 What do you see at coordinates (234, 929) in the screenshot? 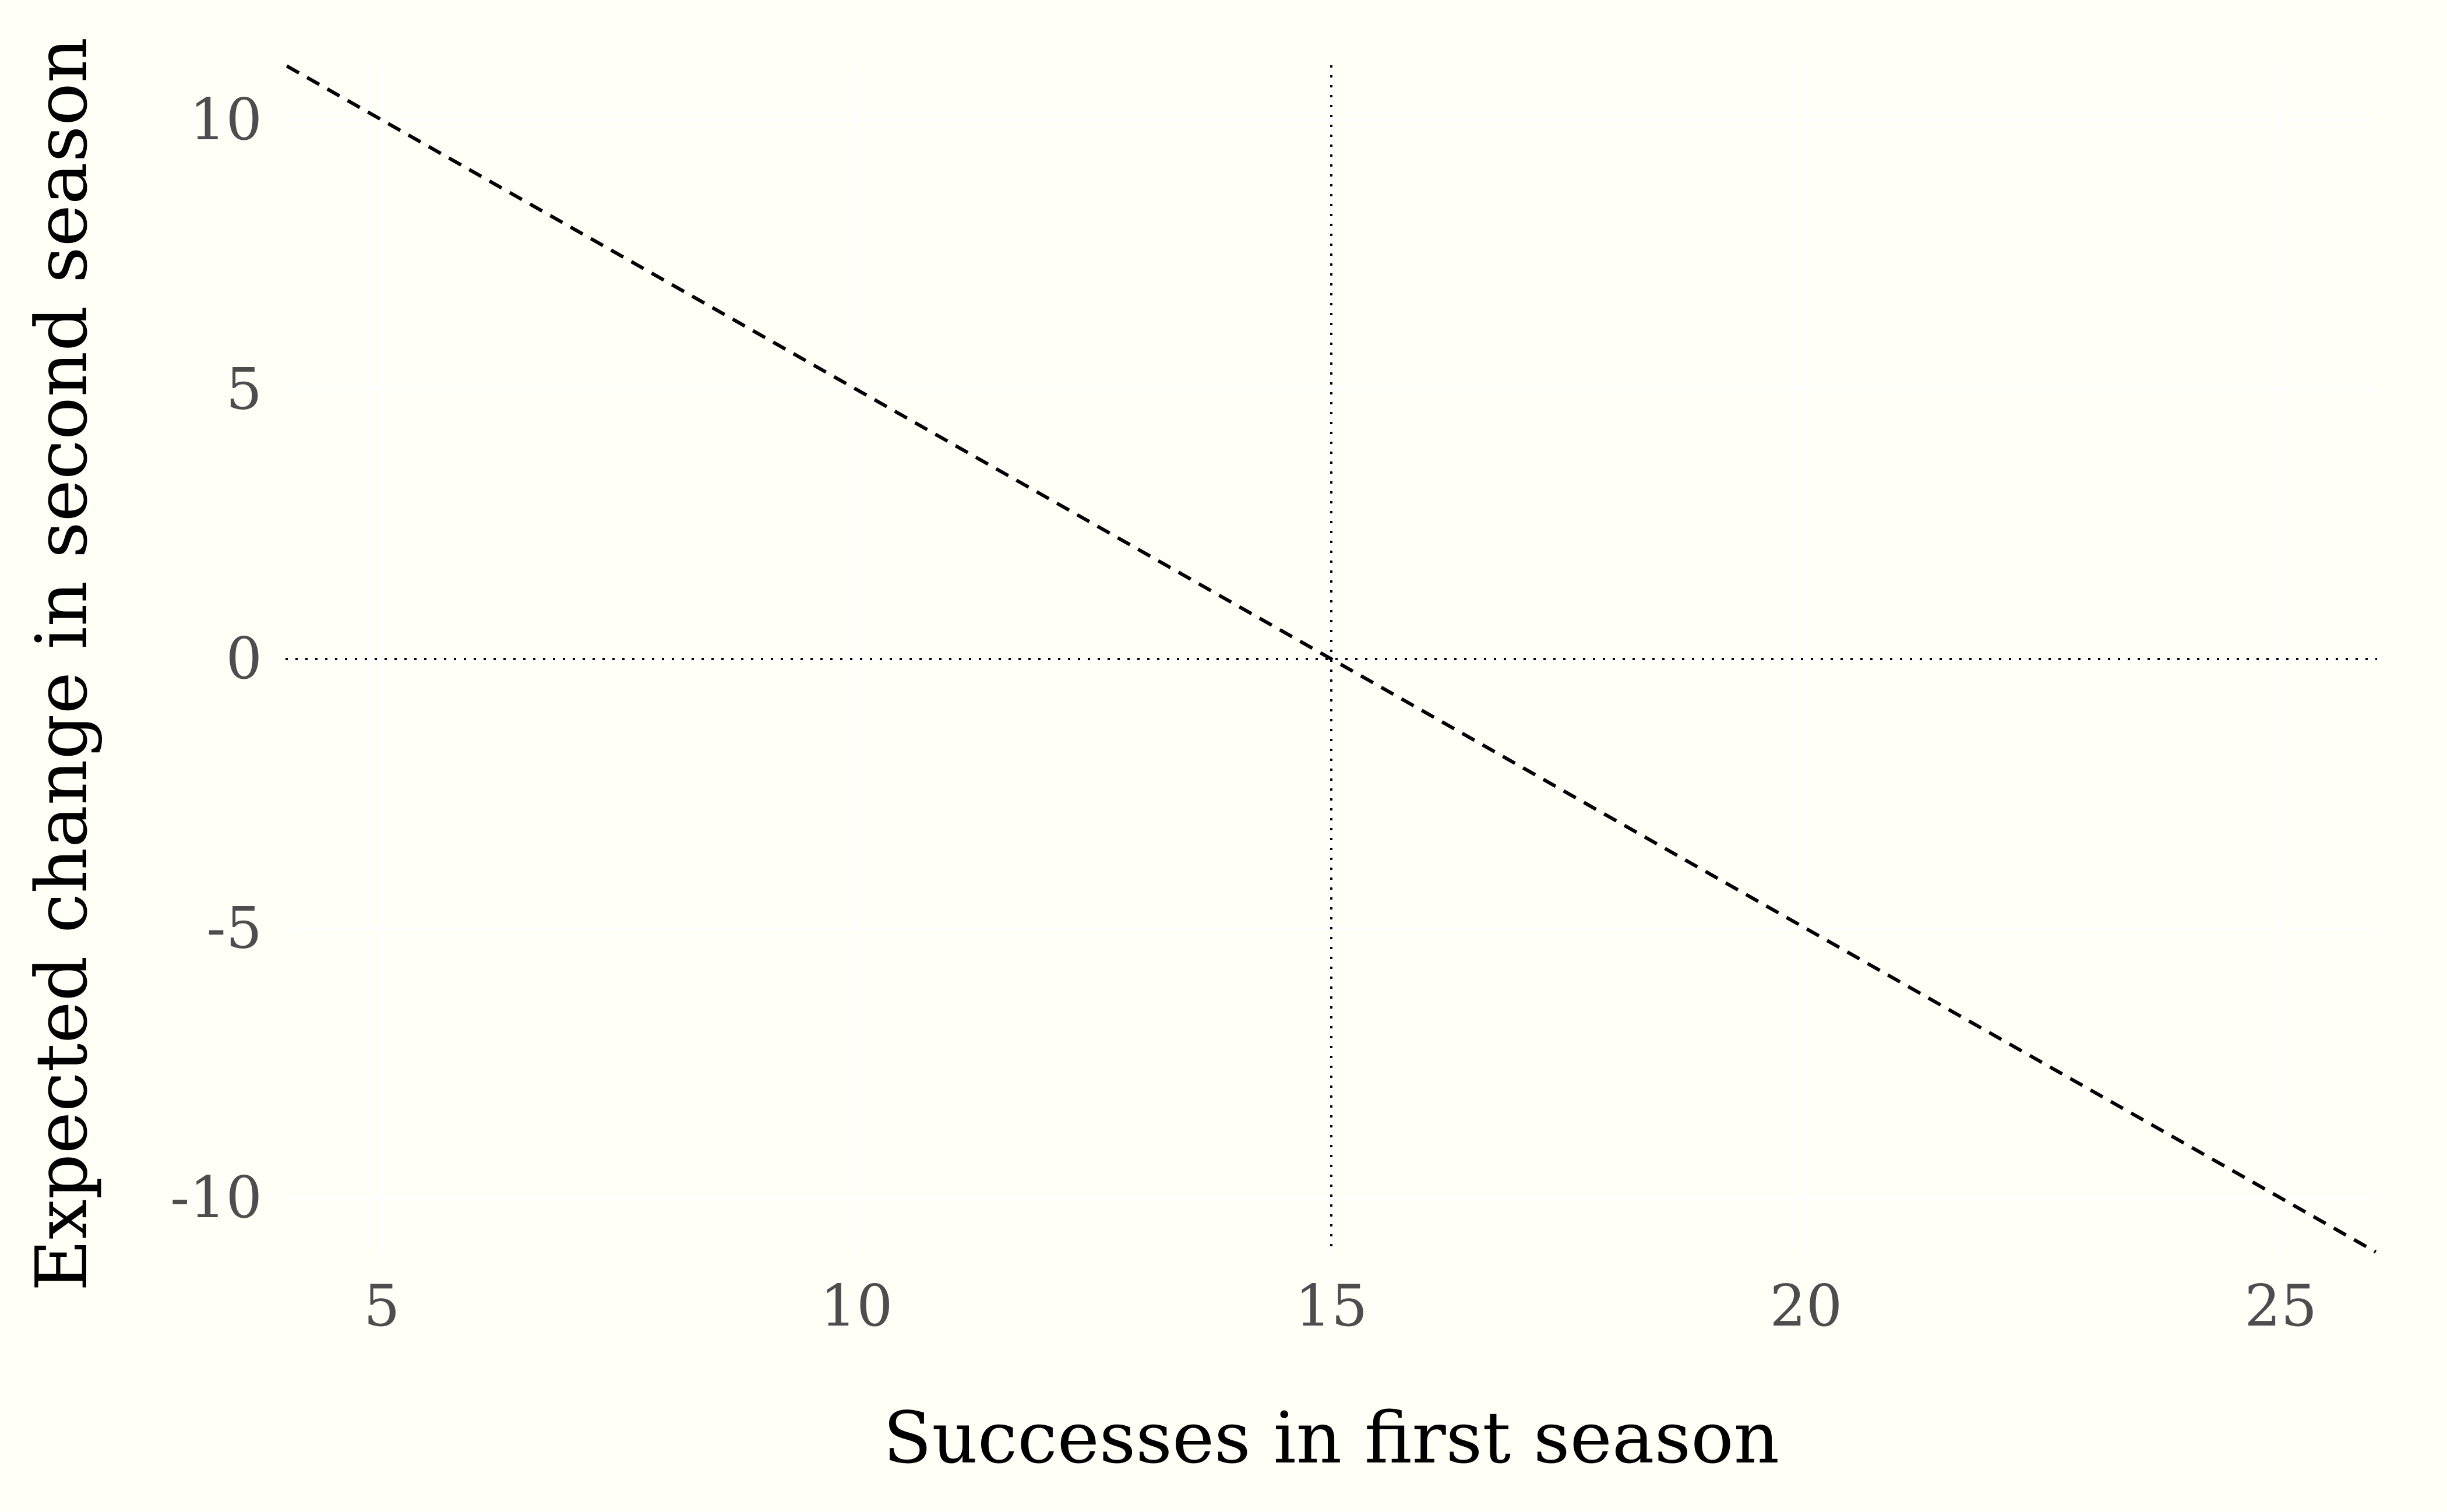
I see `y-tick-label: -5` at bounding box center [234, 929].